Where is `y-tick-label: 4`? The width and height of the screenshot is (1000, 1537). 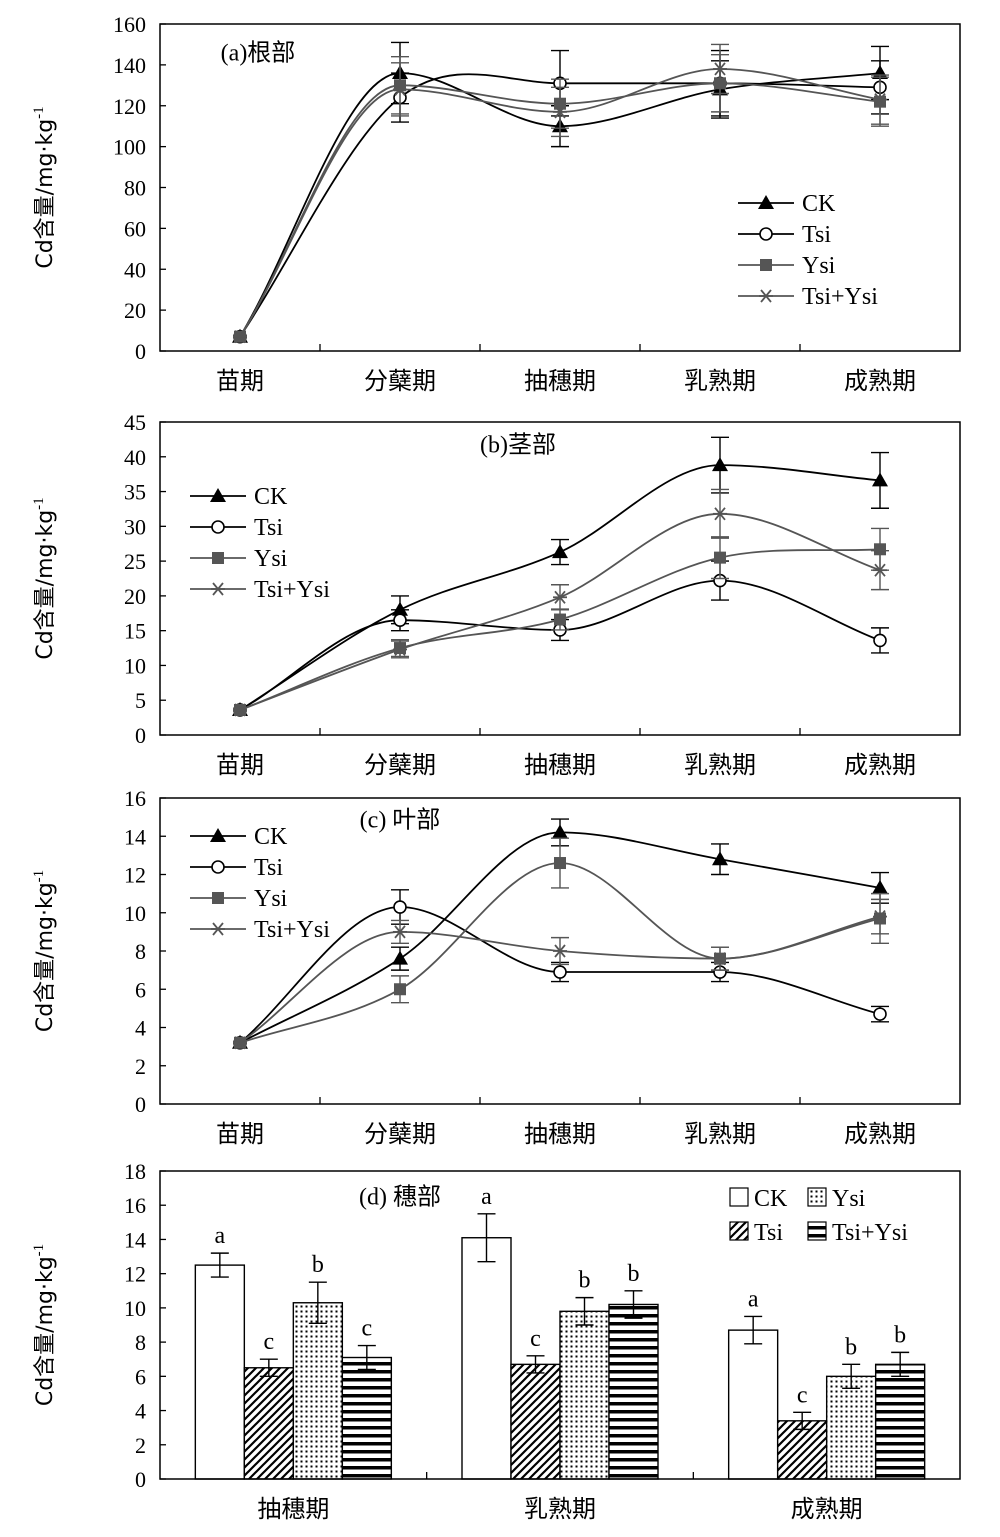 y-tick-label: 4 is located at coordinates (140, 1411).